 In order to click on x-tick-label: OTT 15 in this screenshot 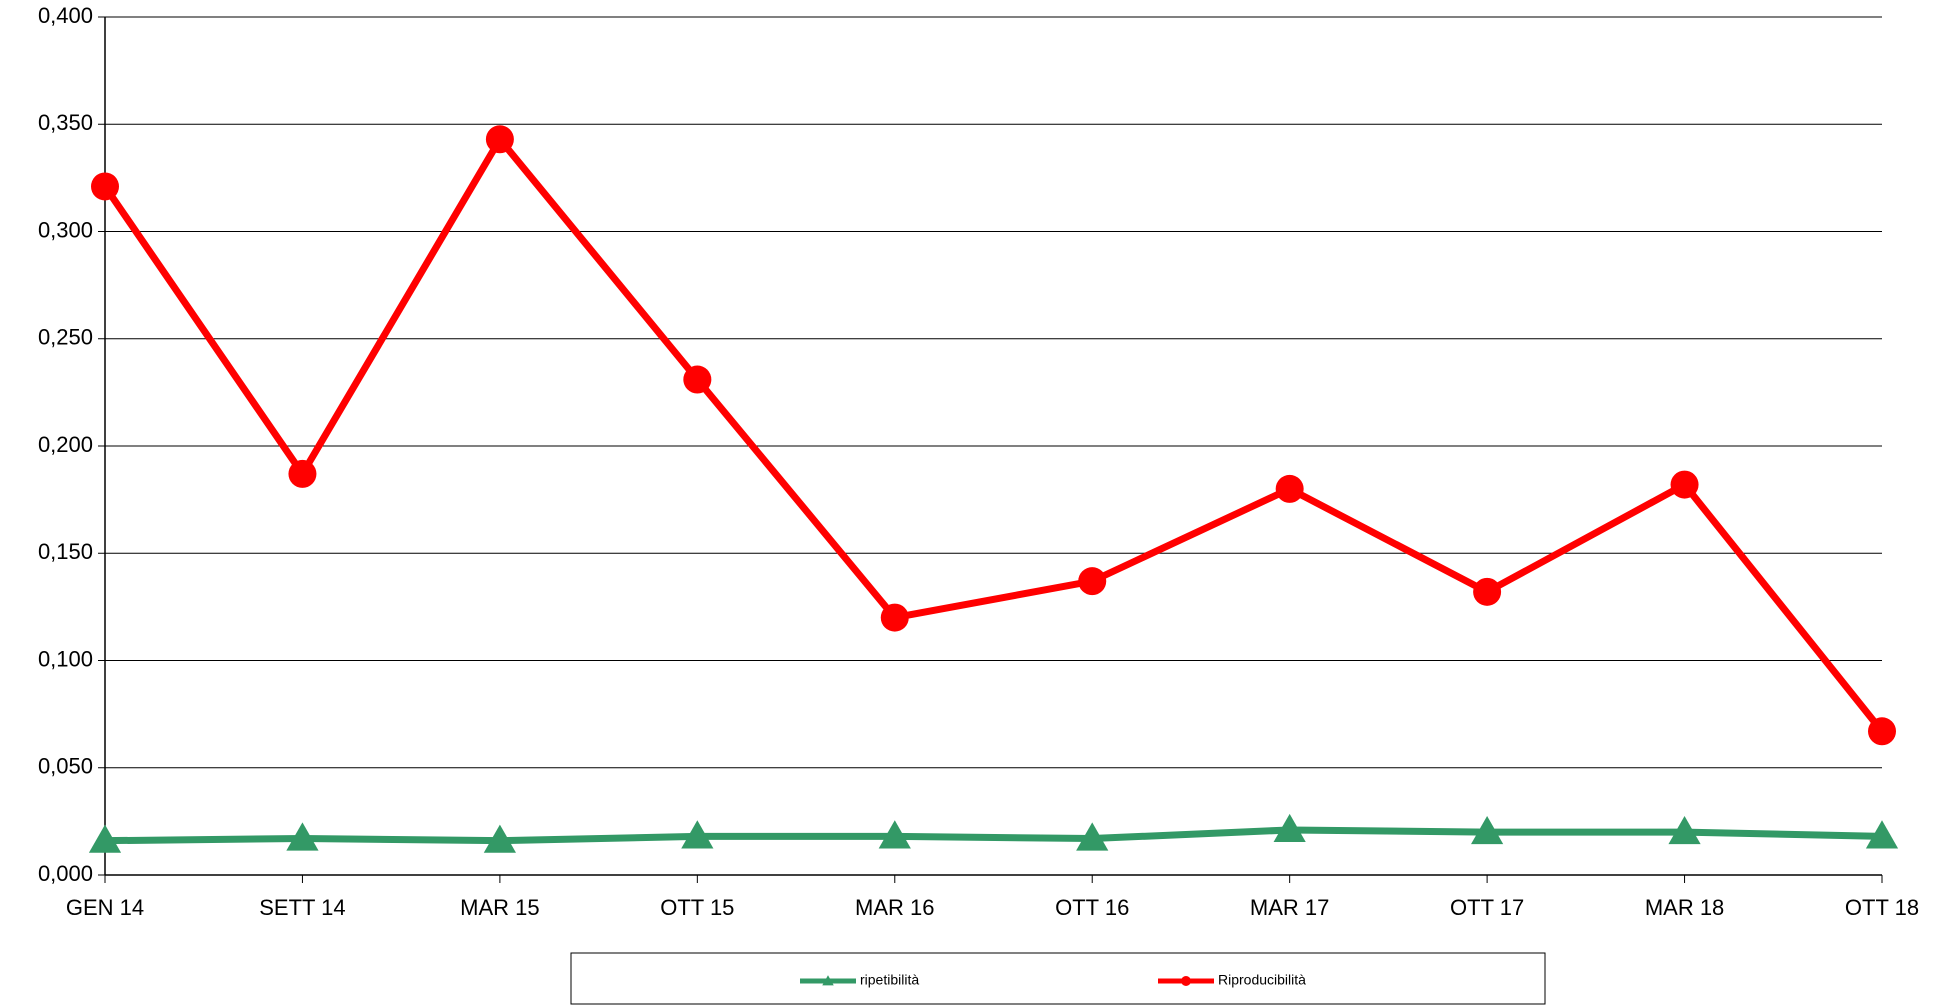, I will do `click(697, 907)`.